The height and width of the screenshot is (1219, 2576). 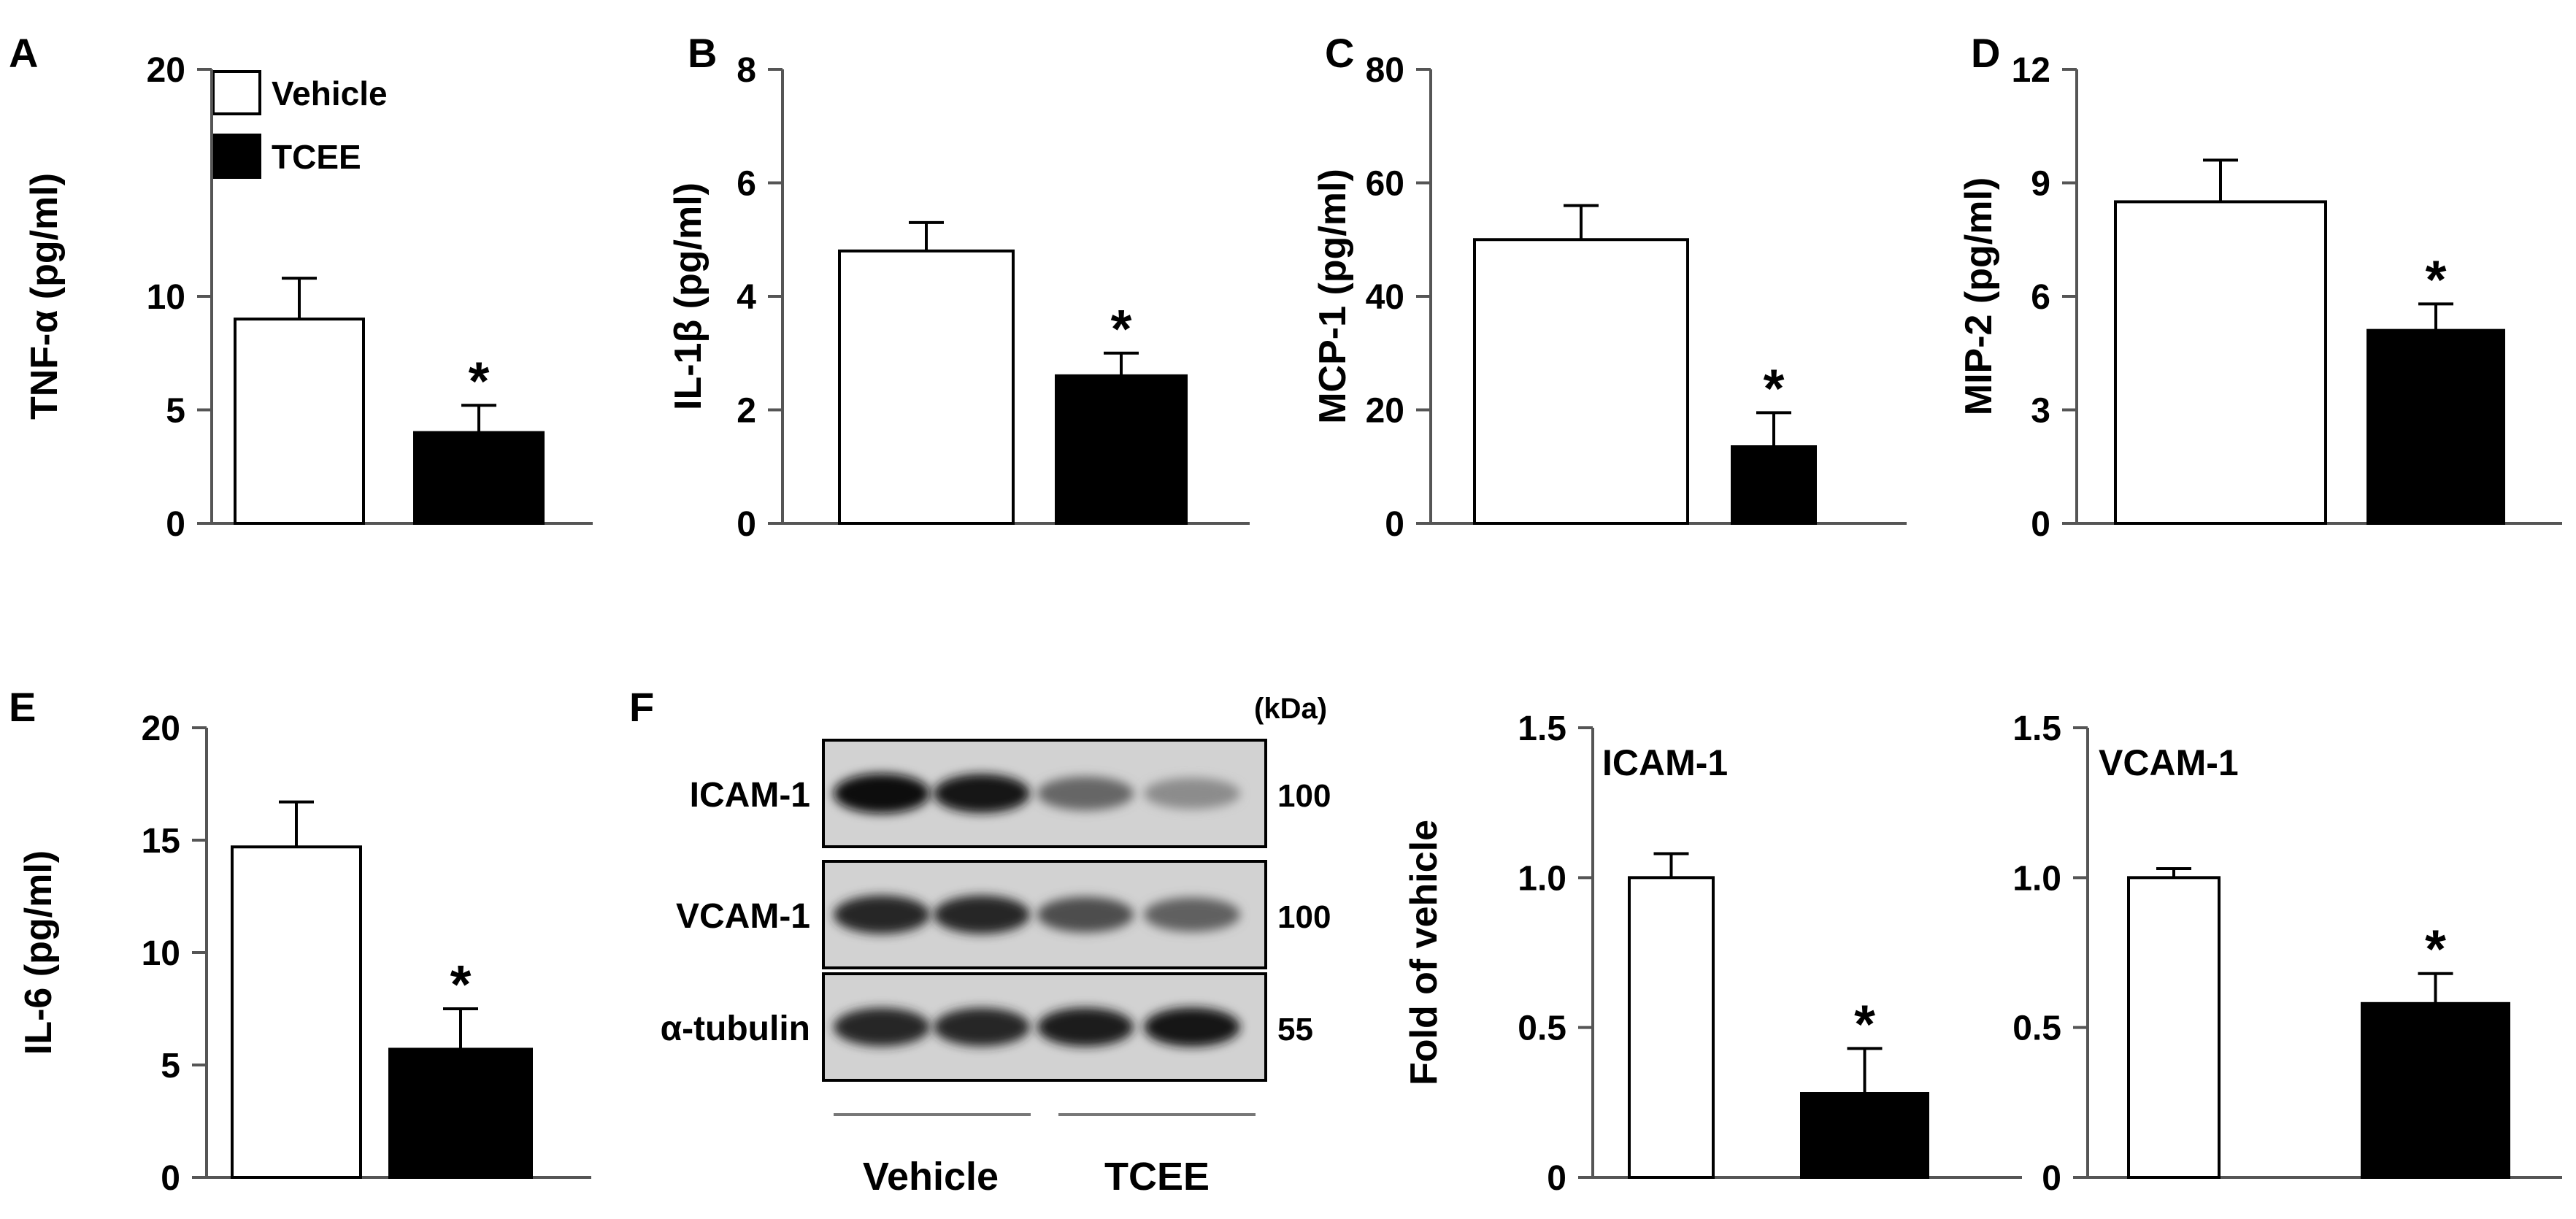 I want to click on blot-size-label: 55, so click(x=1295, y=1029).